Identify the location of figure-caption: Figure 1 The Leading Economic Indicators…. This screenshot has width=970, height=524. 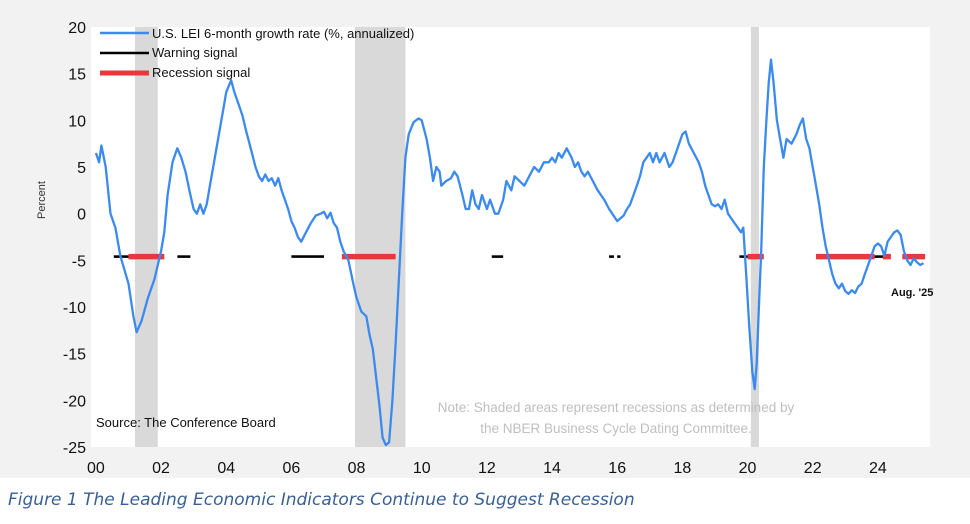
(321, 500).